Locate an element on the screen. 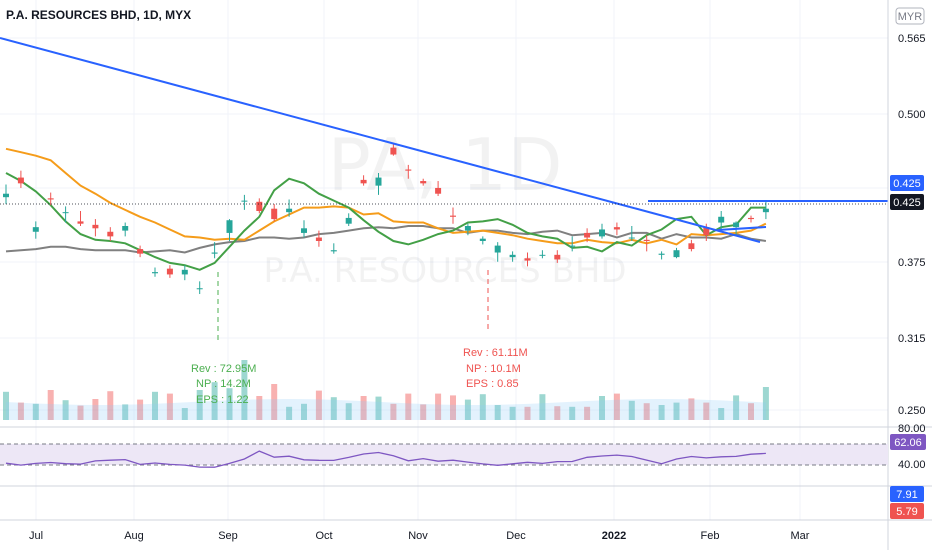  trendline-extension is located at coordinates (695, 224).